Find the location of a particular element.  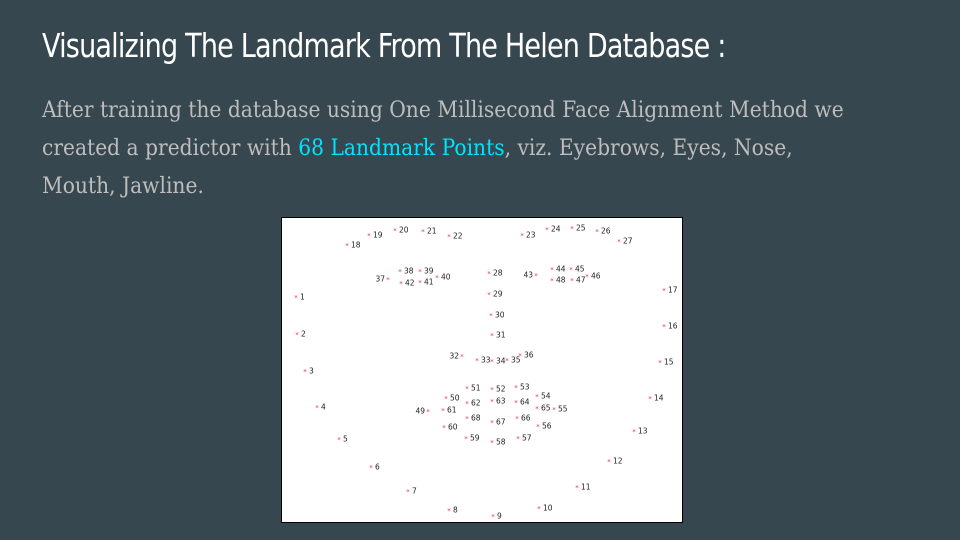

landmark-label: 49 is located at coordinates (420, 411).